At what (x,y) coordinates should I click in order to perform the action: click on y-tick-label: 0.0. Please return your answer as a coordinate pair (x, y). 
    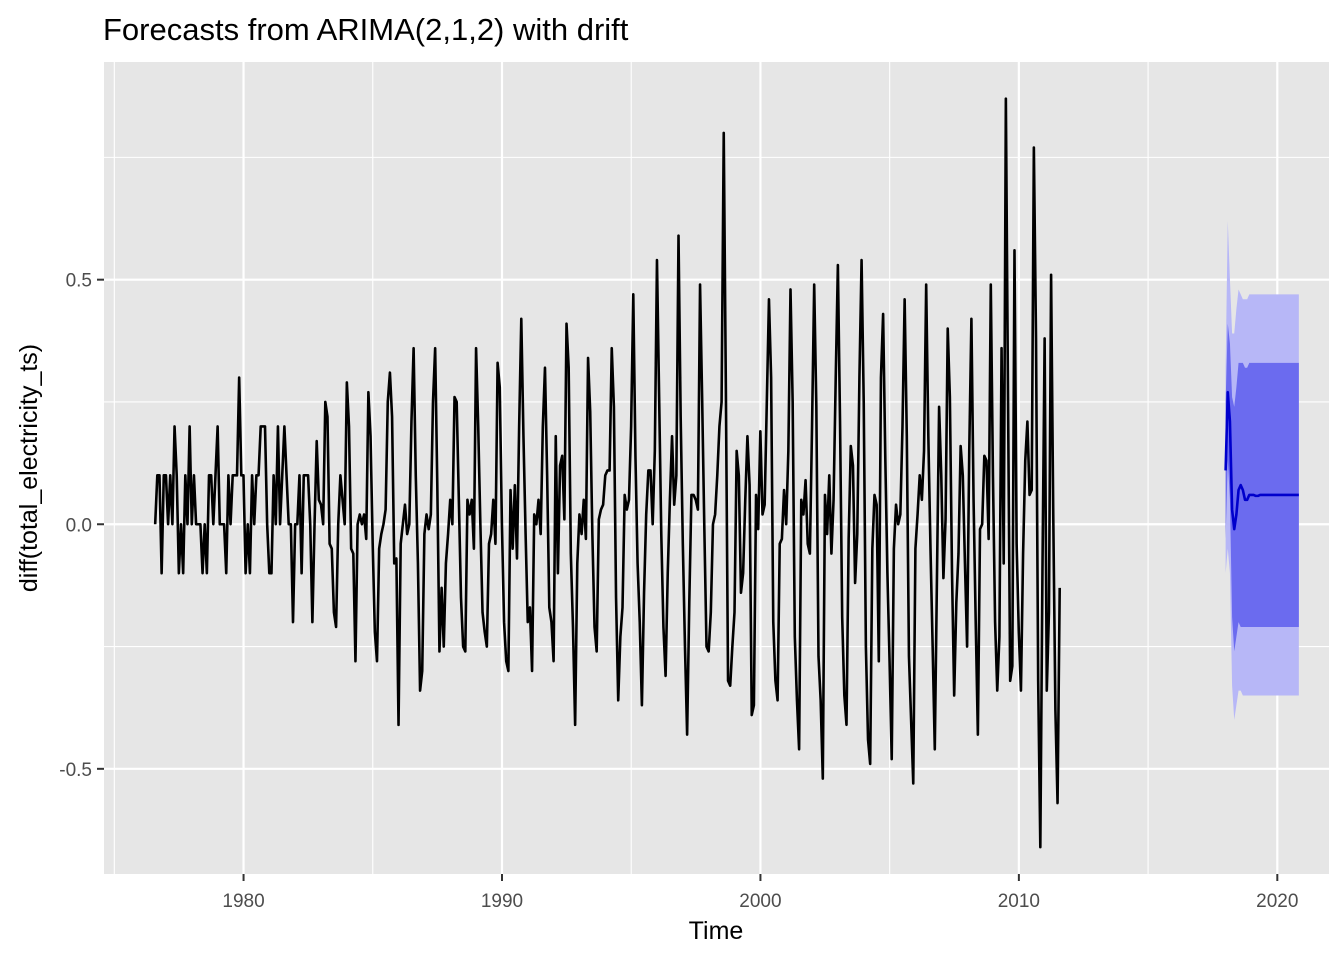
    Looking at the image, I should click on (79, 525).